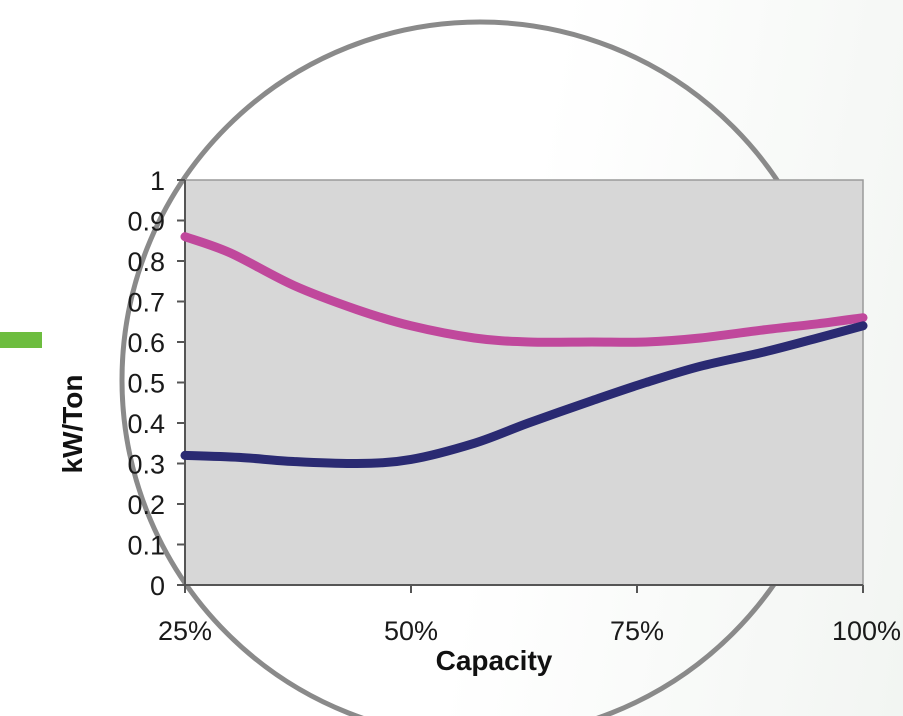 The height and width of the screenshot is (716, 903). What do you see at coordinates (146, 222) in the screenshot?
I see `y-tick-label: 0.9` at bounding box center [146, 222].